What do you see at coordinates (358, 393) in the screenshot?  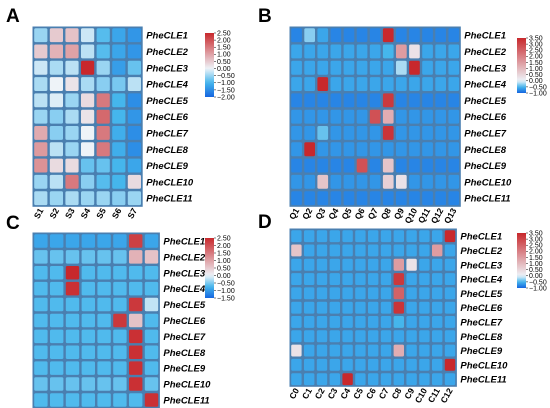 I see `column-label: C5` at bounding box center [358, 393].